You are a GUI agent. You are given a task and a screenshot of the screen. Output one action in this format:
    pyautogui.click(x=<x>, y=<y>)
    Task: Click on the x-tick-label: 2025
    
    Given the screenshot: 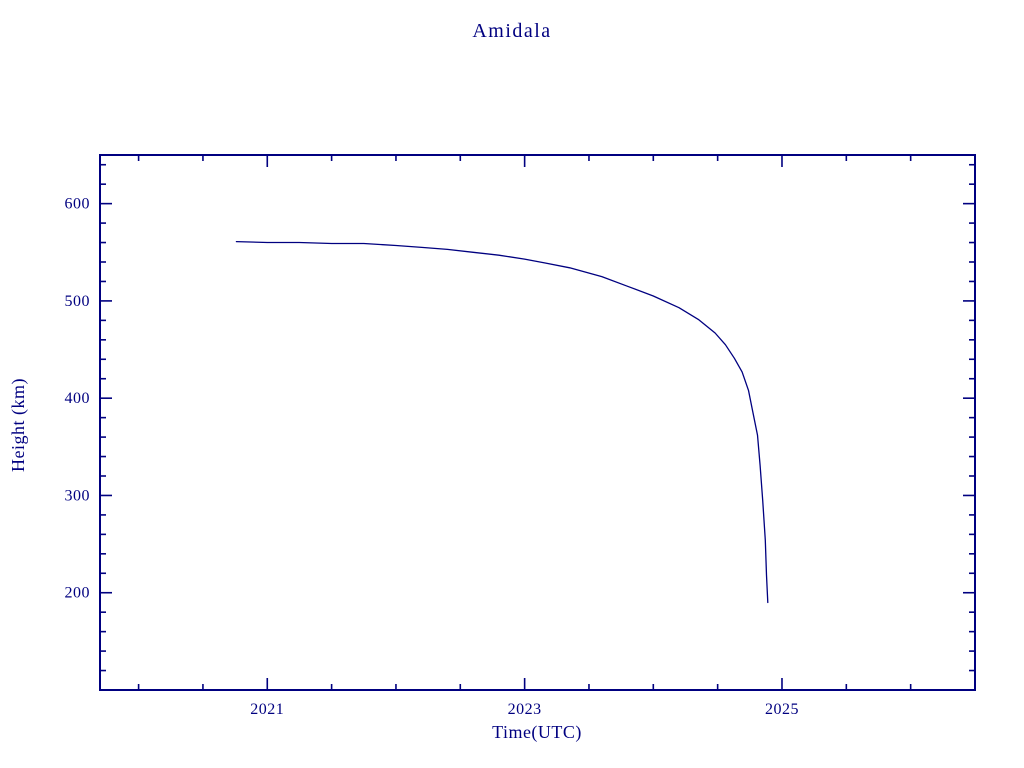 What is the action you would take?
    pyautogui.click(x=782, y=709)
    